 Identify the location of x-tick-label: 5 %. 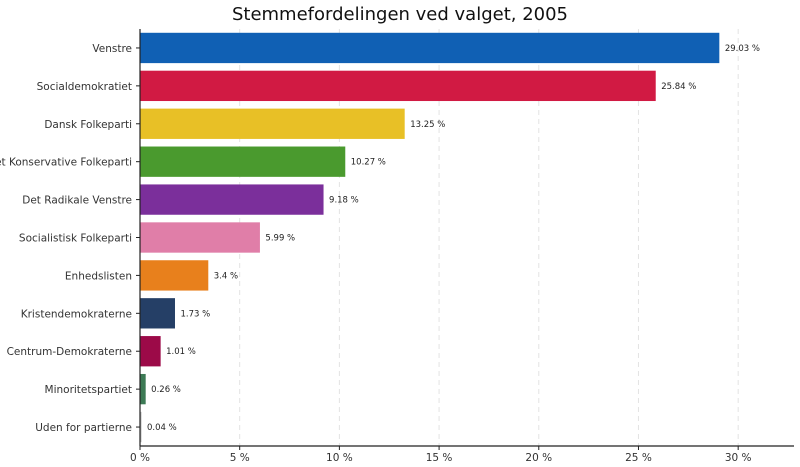
(240, 458).